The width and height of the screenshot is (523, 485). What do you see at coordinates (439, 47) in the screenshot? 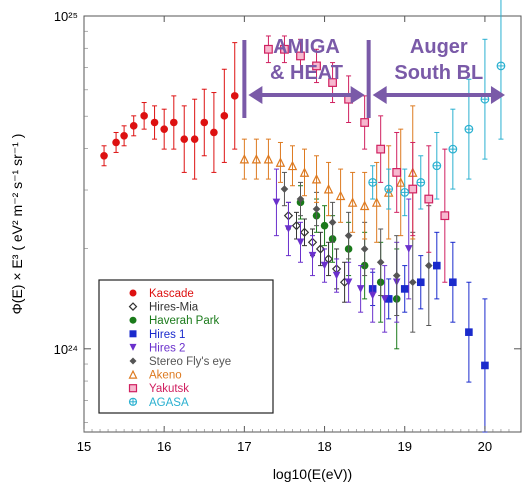
I see `region-label: Auger` at bounding box center [439, 47].